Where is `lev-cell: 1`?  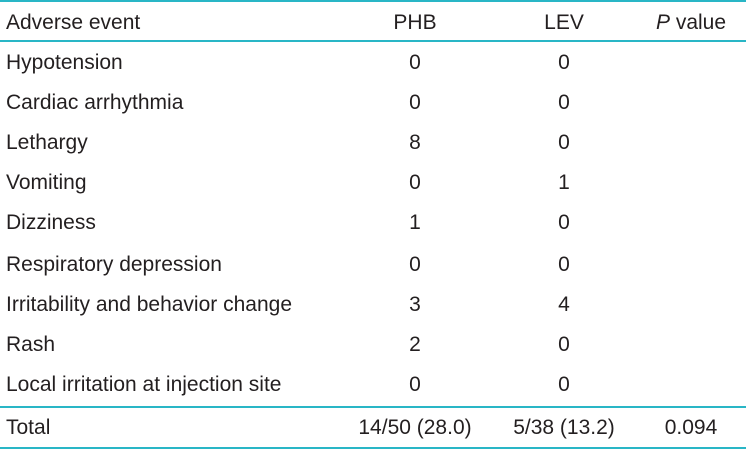 lev-cell: 1 is located at coordinates (564, 182).